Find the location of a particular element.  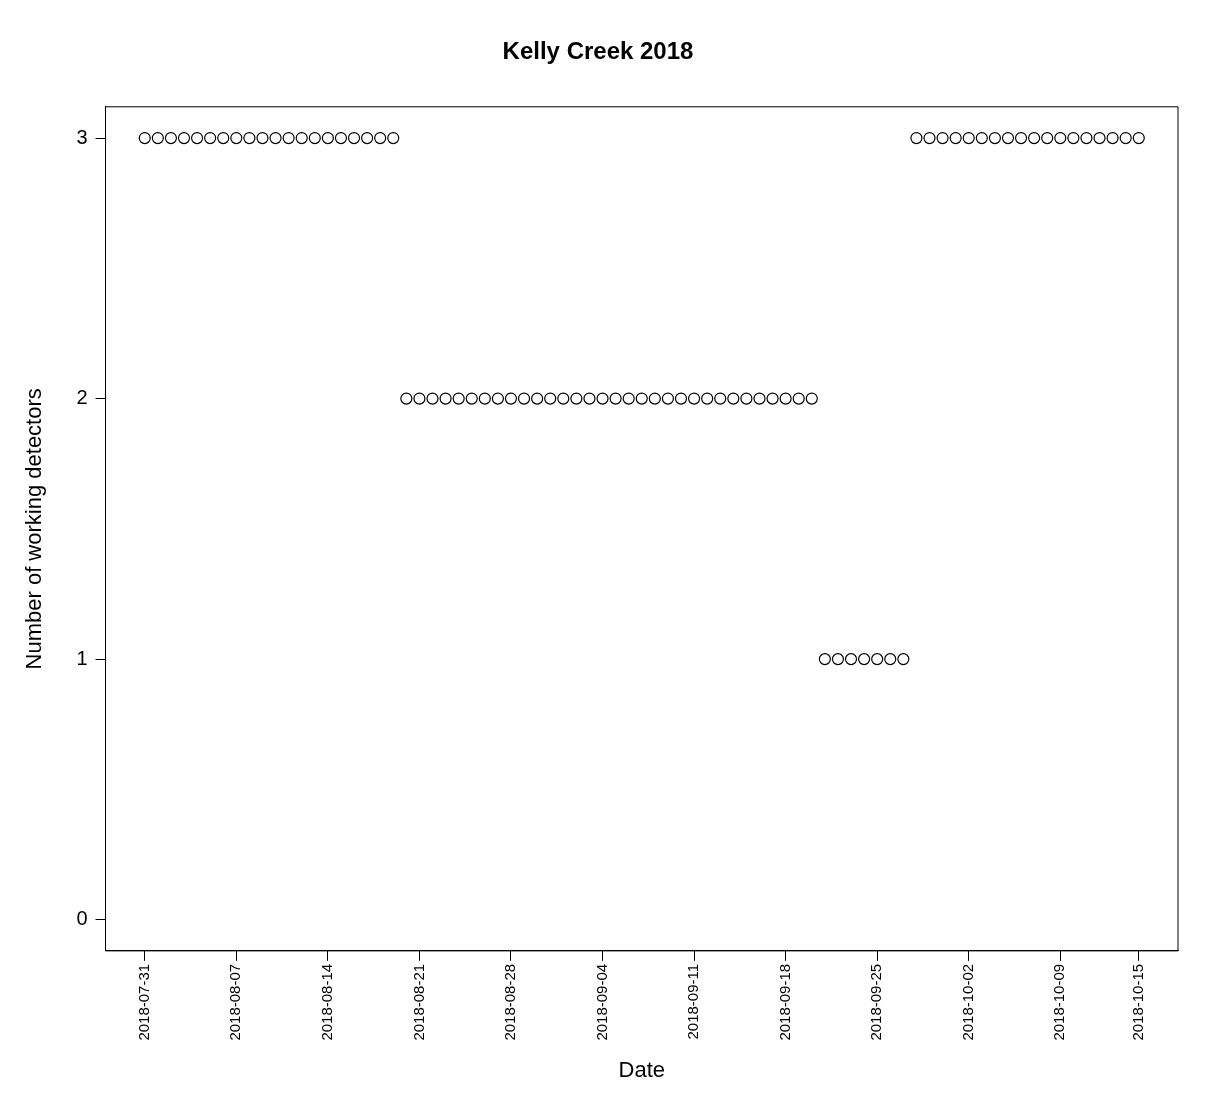

x-tick-label: 2018-10-02 is located at coordinates (967, 1002).